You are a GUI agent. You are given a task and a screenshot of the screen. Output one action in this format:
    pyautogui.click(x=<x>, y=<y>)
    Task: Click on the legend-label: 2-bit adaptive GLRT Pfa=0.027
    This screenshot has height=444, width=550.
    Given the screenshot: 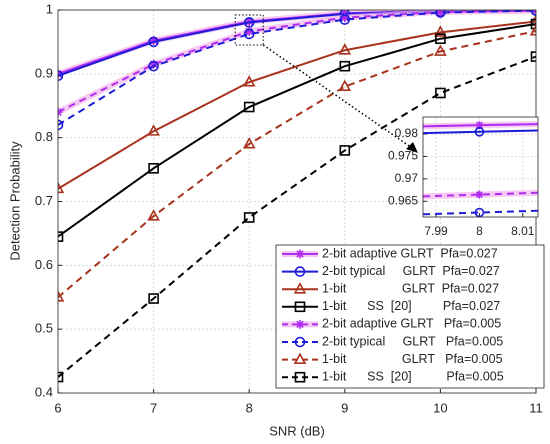 What is the action you would take?
    pyautogui.click(x=410, y=253)
    